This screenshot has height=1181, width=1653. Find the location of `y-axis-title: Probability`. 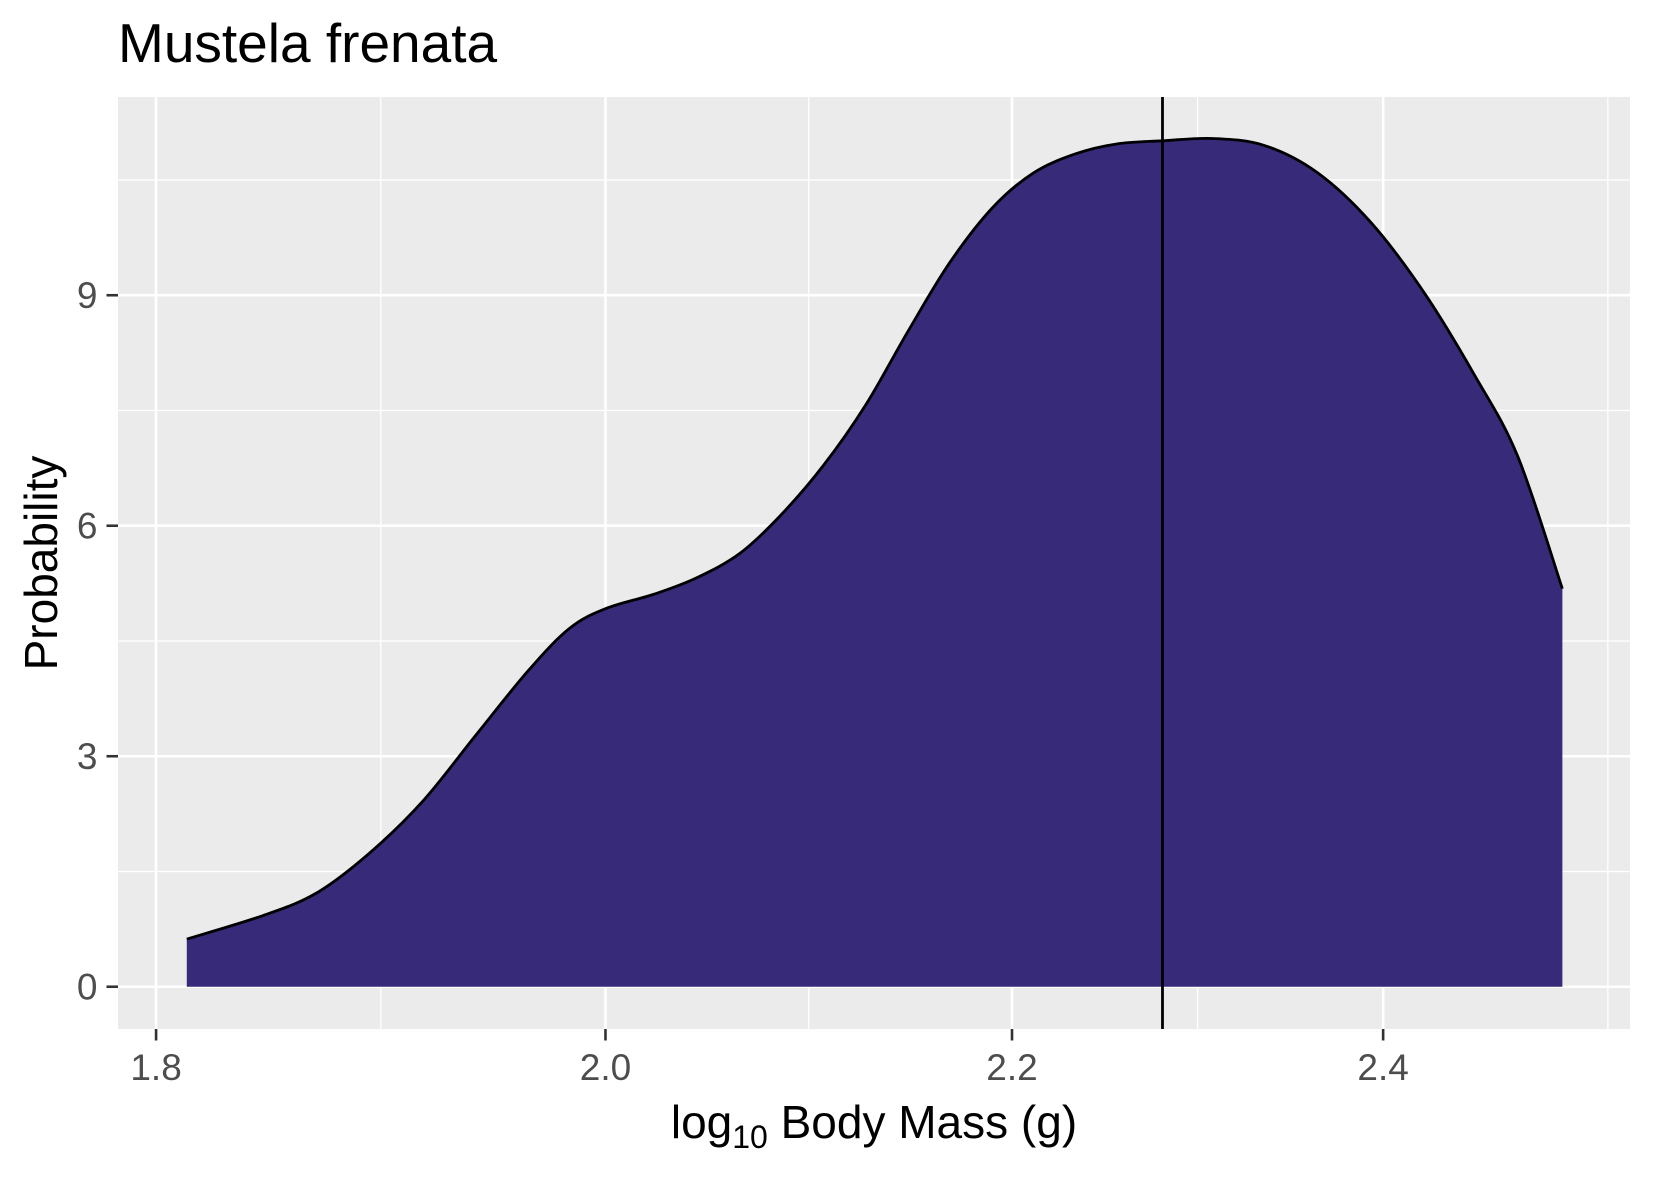

y-axis-title: Probability is located at coordinates (41, 563).